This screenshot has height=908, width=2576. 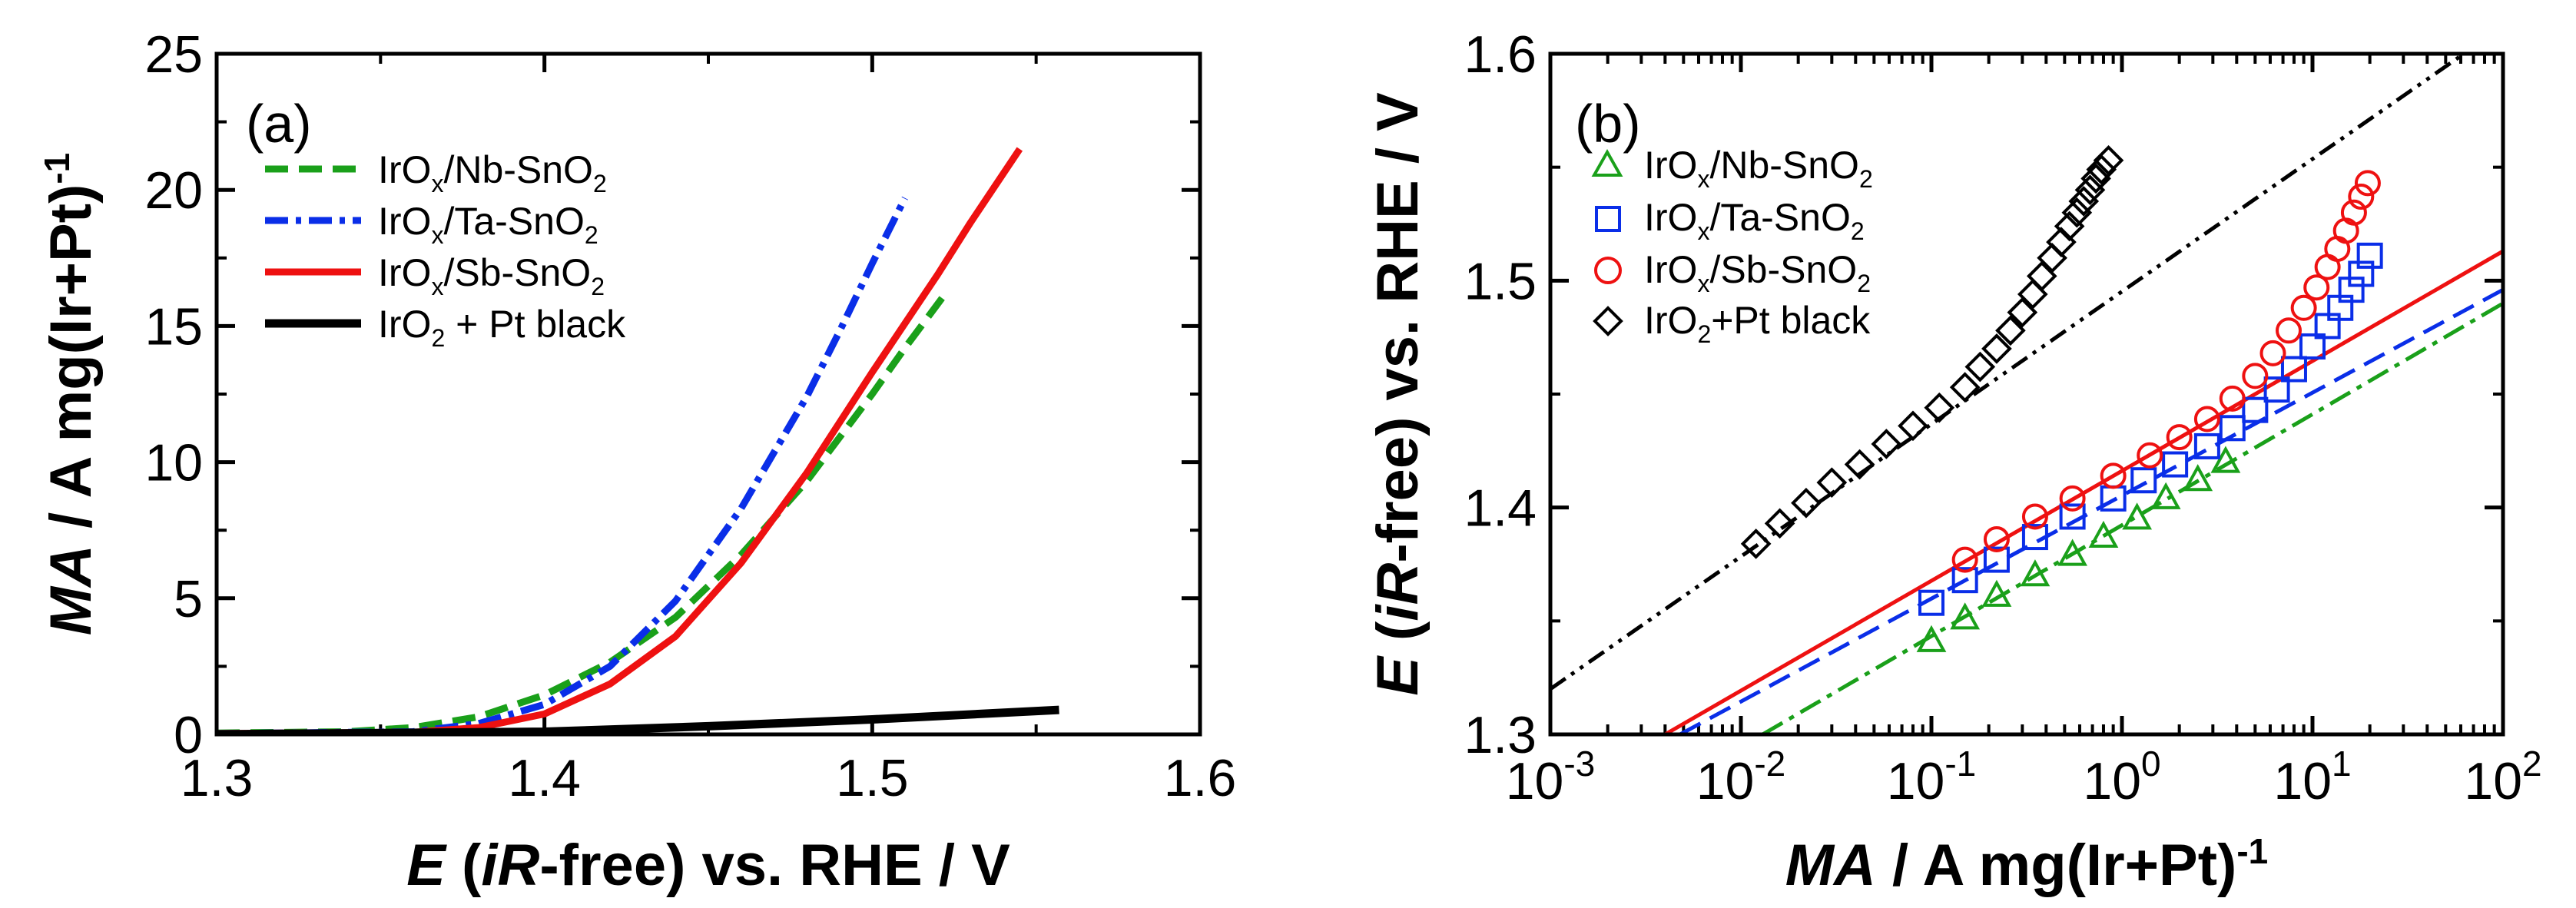 What do you see at coordinates (872, 778) in the screenshot?
I see `a-xtick-label: 1.5` at bounding box center [872, 778].